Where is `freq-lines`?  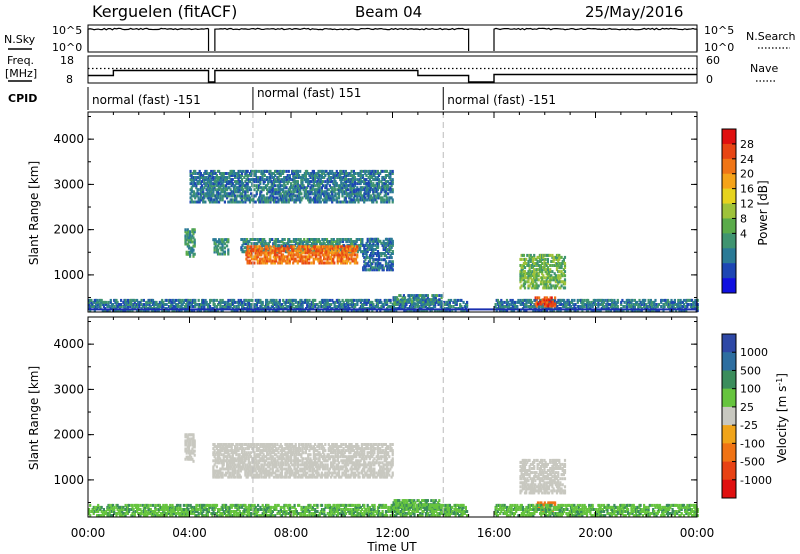
freq-lines is located at coordinates (392, 75).